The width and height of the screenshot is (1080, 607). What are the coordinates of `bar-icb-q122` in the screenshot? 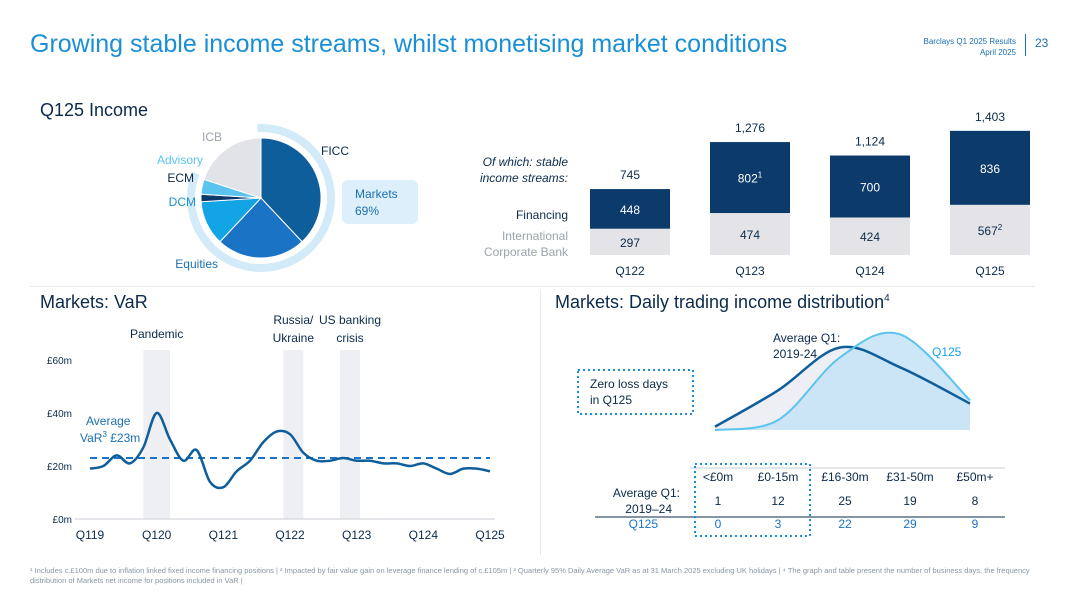 It's located at (630, 241).